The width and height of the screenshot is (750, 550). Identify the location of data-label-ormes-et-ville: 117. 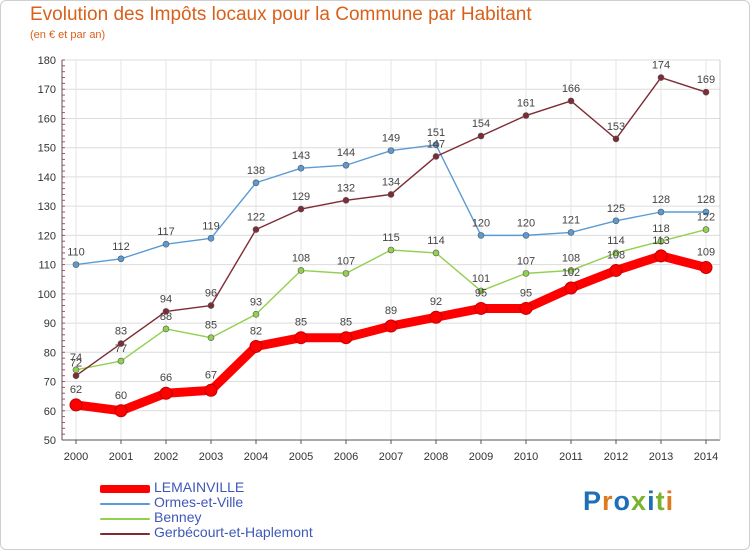
(166, 232).